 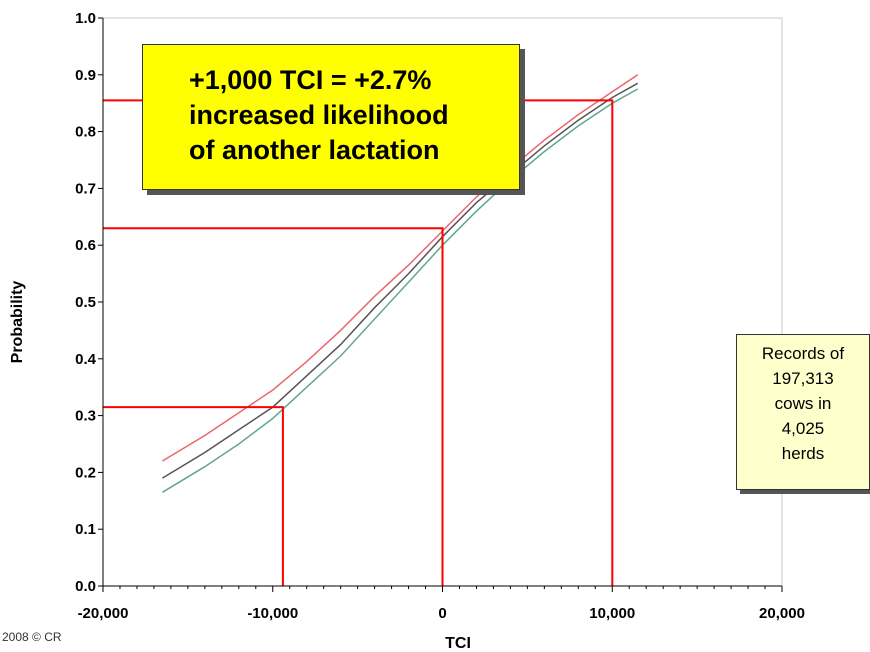 What do you see at coordinates (319, 115) in the screenshot?
I see `callout-line-2: increased likelihood` at bounding box center [319, 115].